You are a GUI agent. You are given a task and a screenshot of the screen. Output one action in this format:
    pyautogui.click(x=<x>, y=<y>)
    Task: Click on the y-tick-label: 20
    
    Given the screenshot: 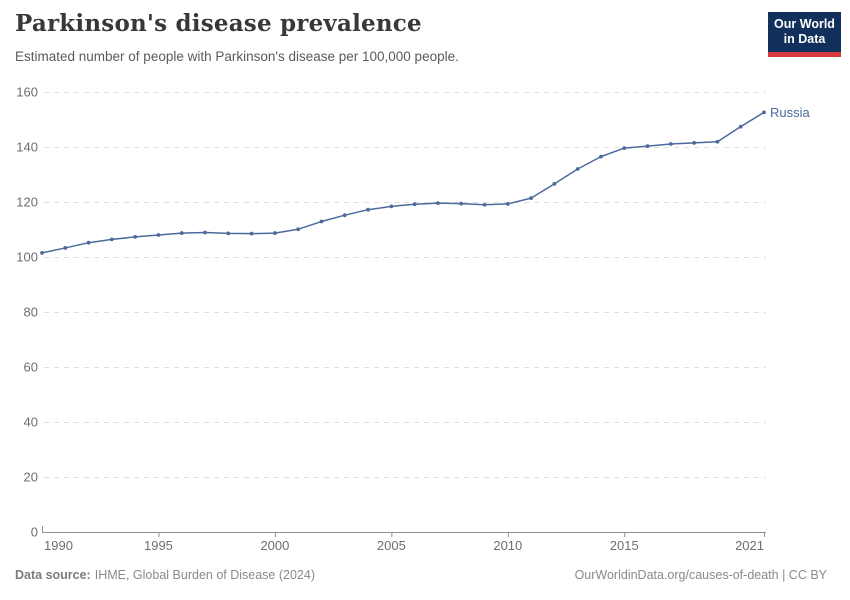 What is the action you would take?
    pyautogui.click(x=31, y=477)
    